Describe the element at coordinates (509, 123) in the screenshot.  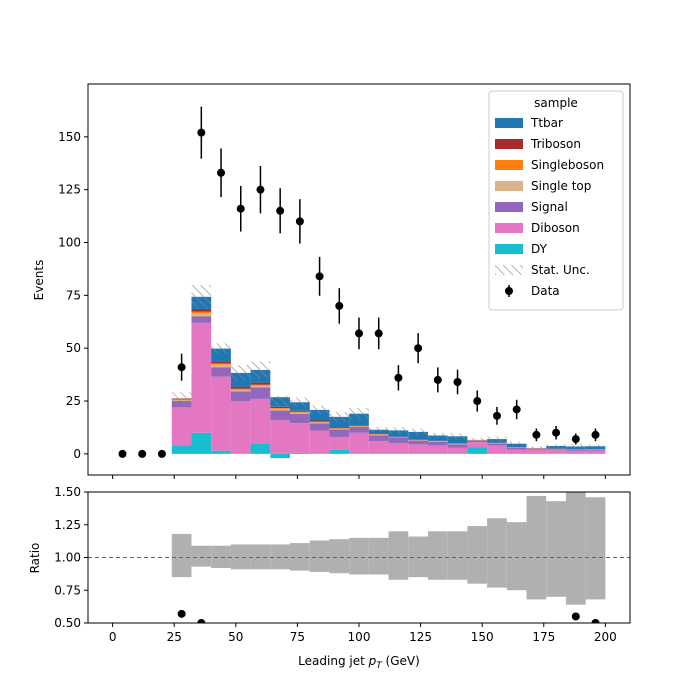
I see `legend-swatch-ttbar` at that location.